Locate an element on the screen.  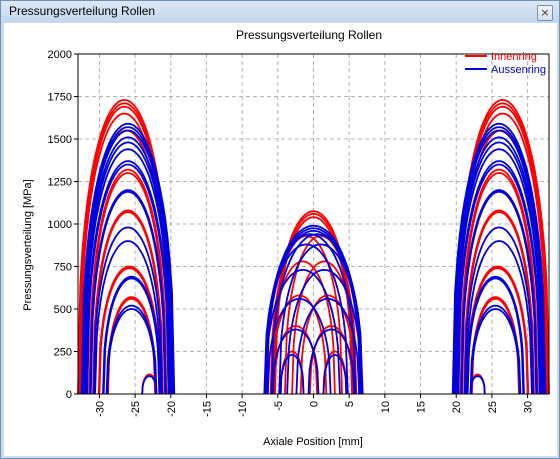
x-tick-label: 15 is located at coordinates (422, 407).